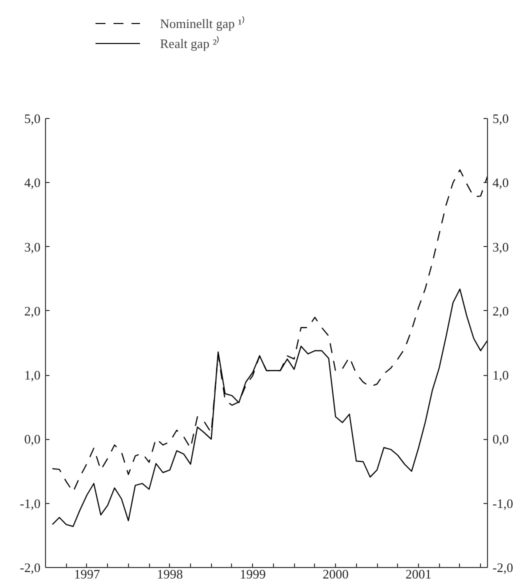 This screenshot has height=587, width=525. Describe the element at coordinates (30, 567) in the screenshot. I see `y-tick-label: -2,0` at that location.